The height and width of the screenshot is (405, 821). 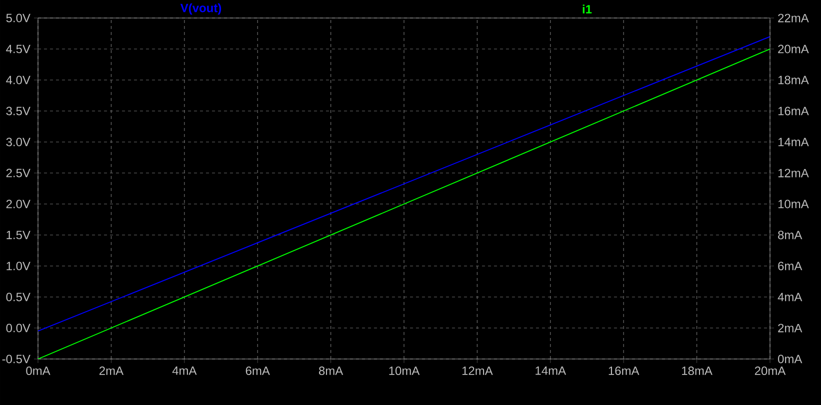 I want to click on y-tick-label: 0.0V, so click(x=18, y=328).